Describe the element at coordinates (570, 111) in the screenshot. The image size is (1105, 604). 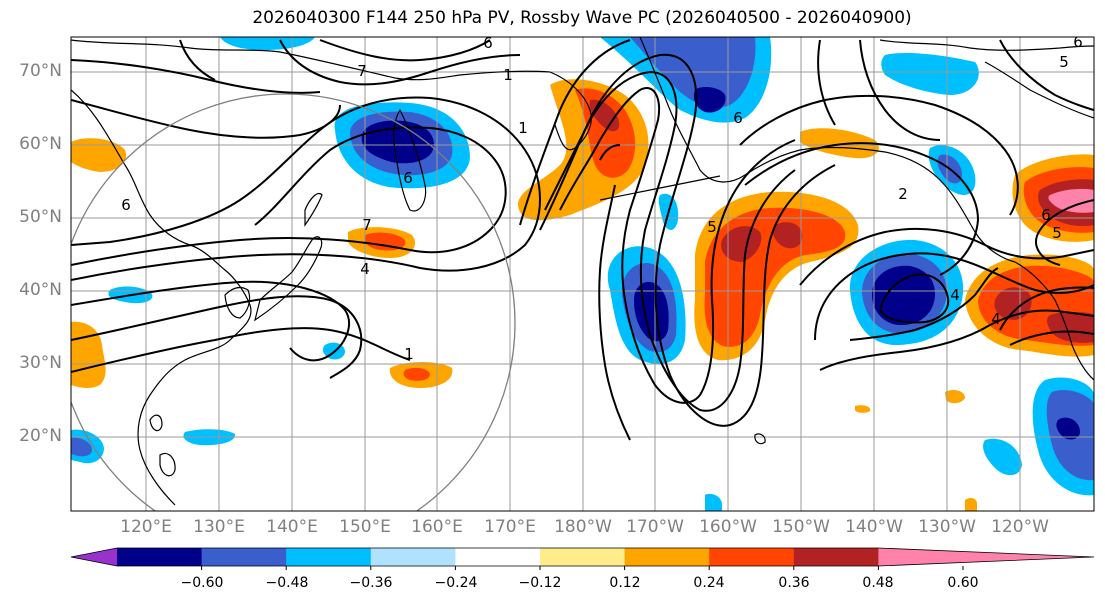
I see `coastline-chukotka` at that location.